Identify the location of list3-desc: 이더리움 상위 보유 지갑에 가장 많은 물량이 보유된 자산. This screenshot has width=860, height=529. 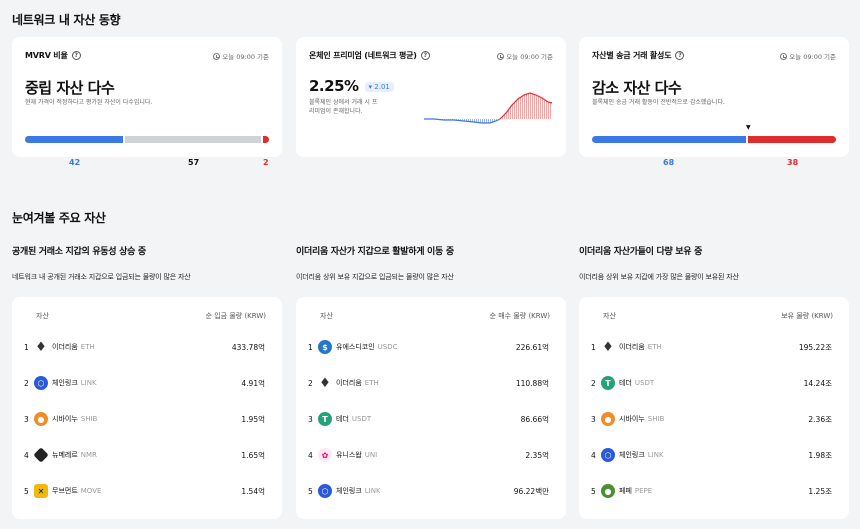
(659, 277).